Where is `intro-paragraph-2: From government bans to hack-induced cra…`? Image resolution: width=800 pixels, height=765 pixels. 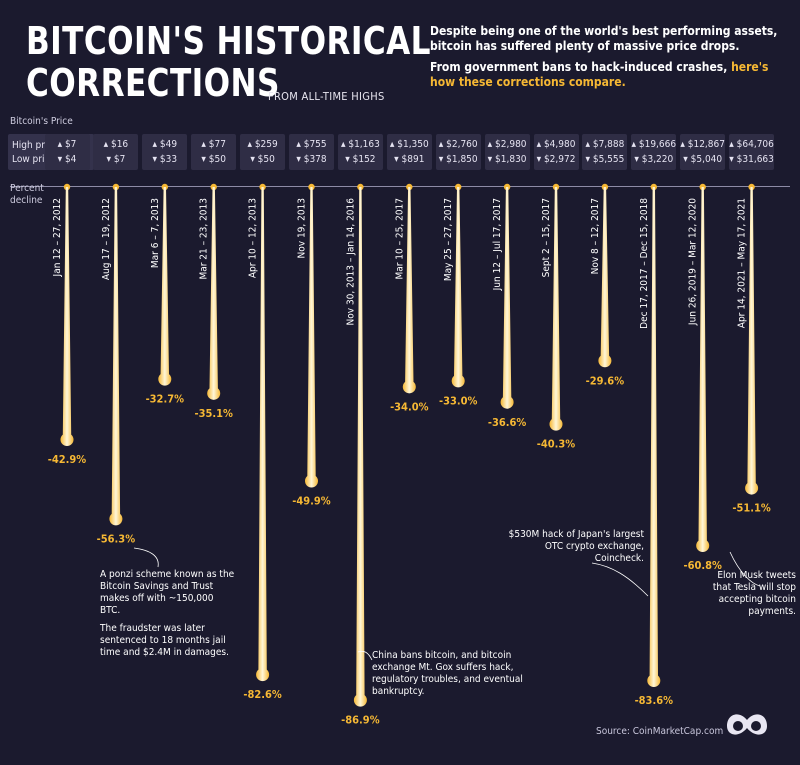
intro-paragraph-2: From government bans to hack-induced cra… is located at coordinates (612, 75).